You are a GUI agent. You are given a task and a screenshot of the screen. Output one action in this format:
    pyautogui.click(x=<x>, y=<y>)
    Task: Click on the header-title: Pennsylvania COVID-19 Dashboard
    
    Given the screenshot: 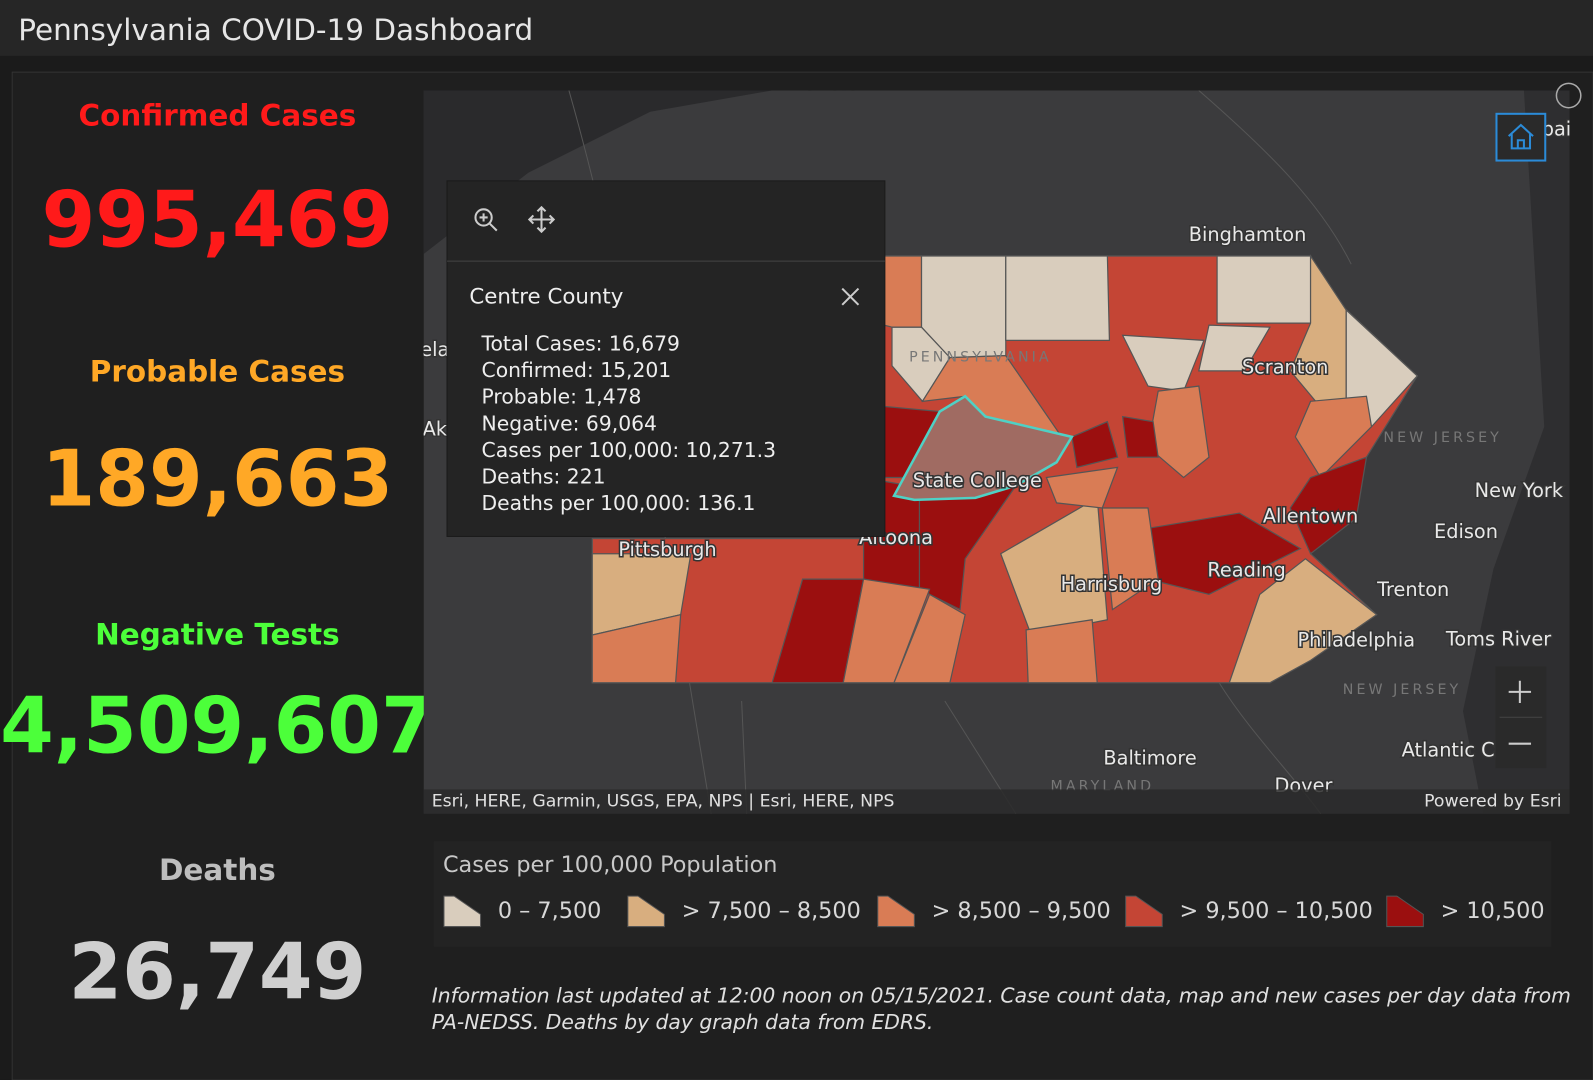 What is the action you would take?
    pyautogui.click(x=275, y=30)
    